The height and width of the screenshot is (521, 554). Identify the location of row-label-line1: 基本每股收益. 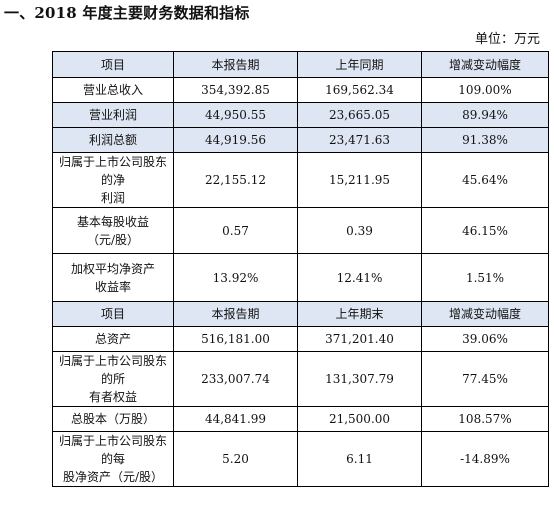
(112, 221).